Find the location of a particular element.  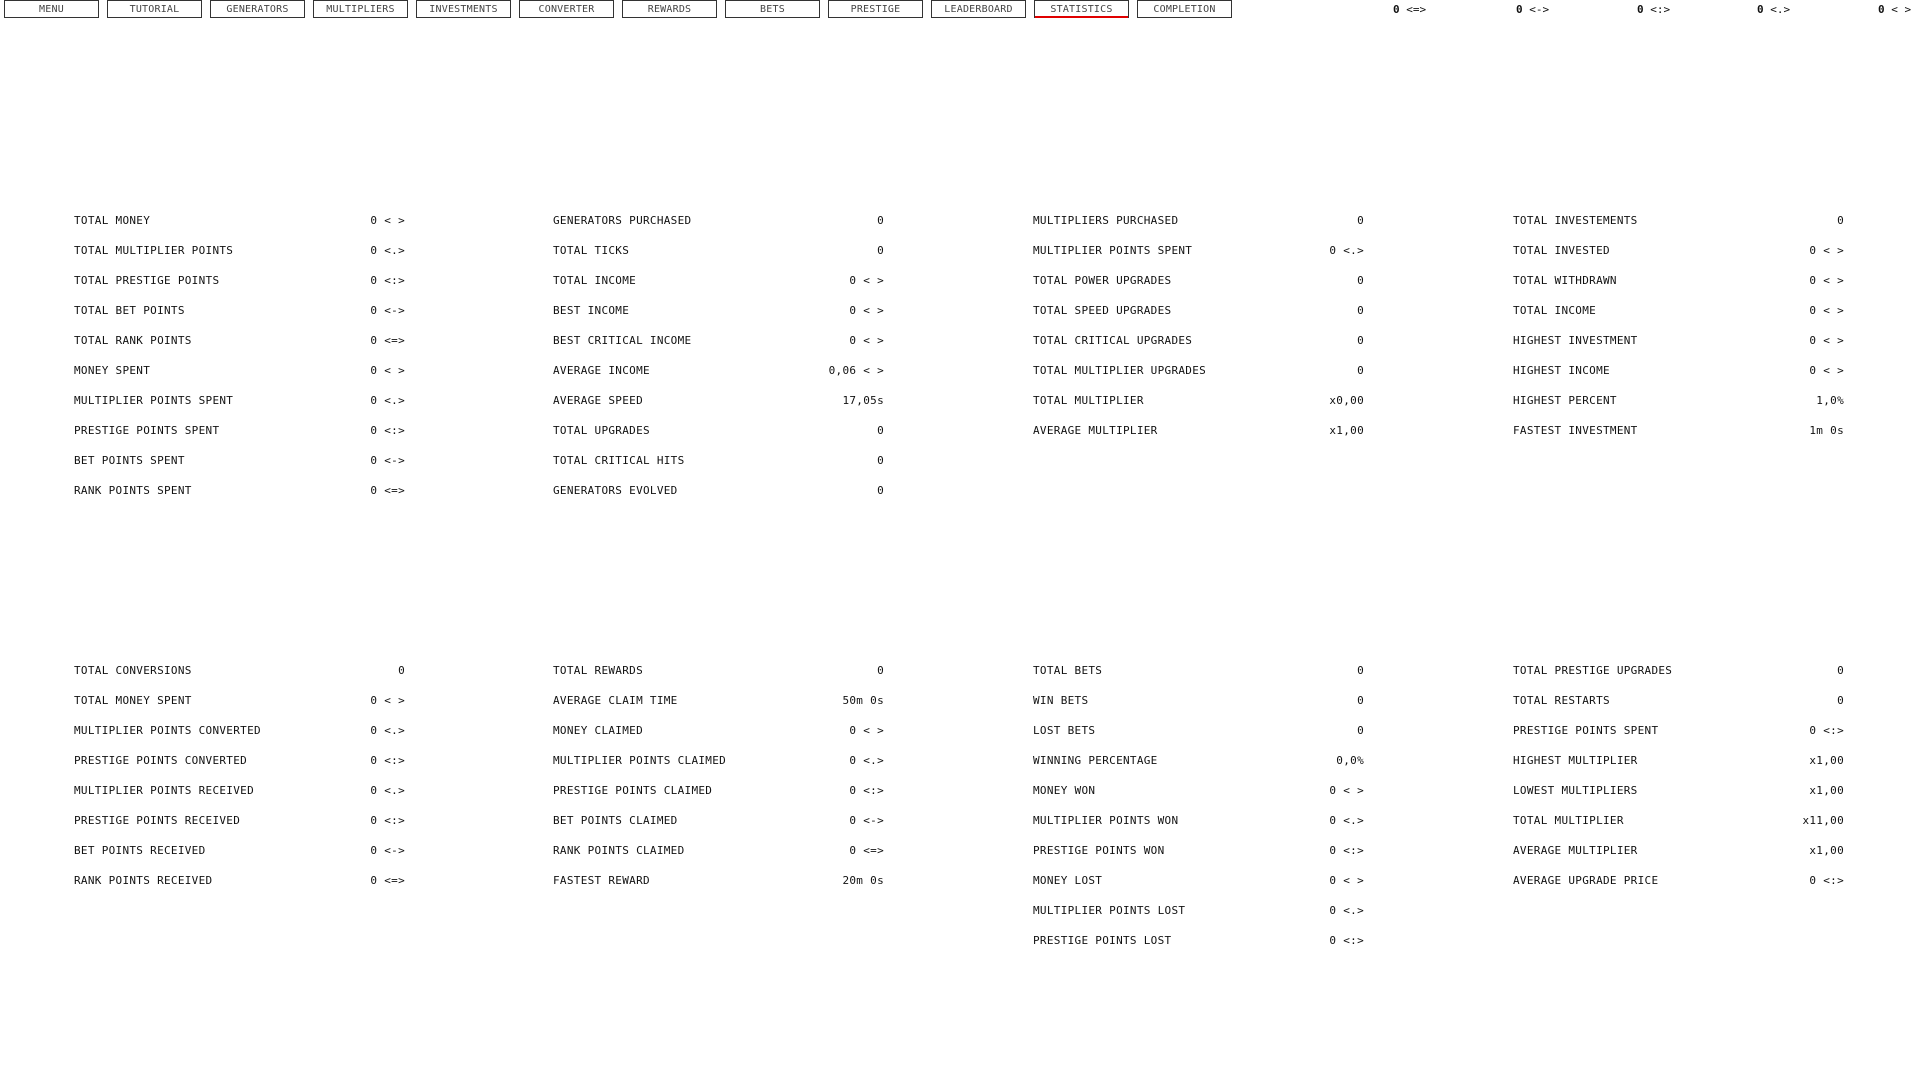

stat-row: FASTEST INVESTMENT 1m 0s is located at coordinates (1678, 439).